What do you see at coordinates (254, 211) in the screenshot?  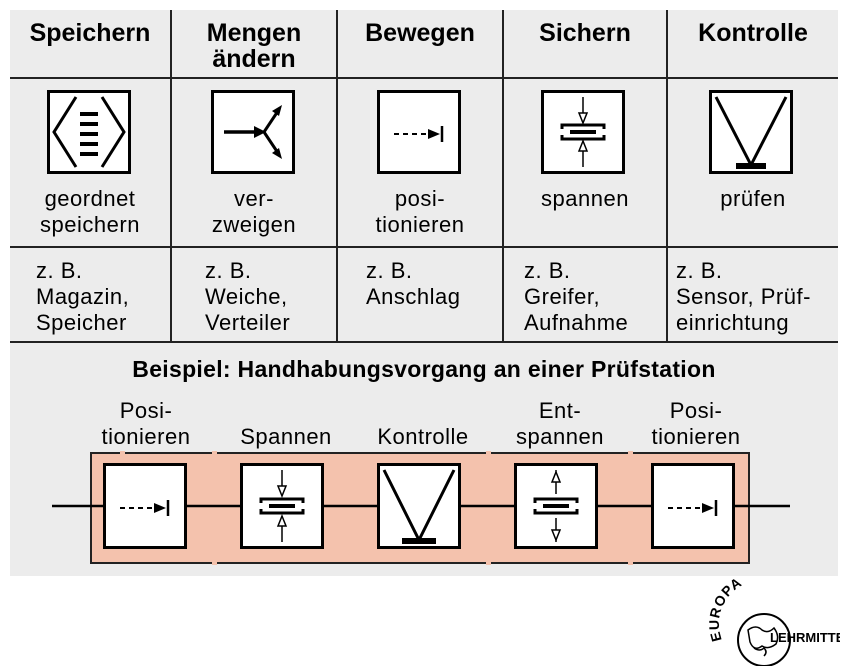 I see `caption-mengen: ver- zweigen` at bounding box center [254, 211].